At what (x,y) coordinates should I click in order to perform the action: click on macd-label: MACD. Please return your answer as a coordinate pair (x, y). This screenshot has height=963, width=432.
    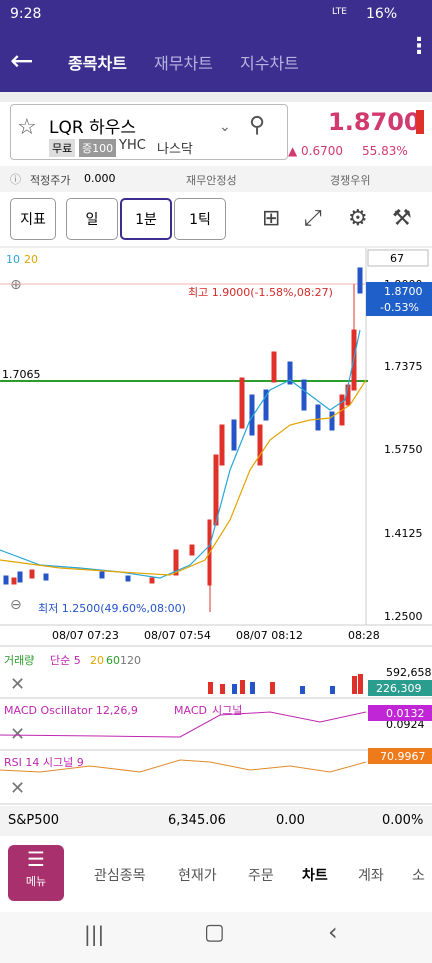
    Looking at the image, I should click on (190, 710).